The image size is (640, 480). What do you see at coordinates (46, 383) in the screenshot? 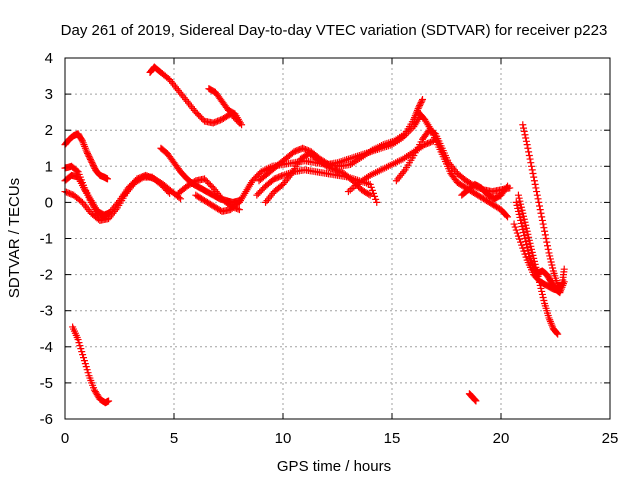
I see `y-tick-label: -5` at bounding box center [46, 383].